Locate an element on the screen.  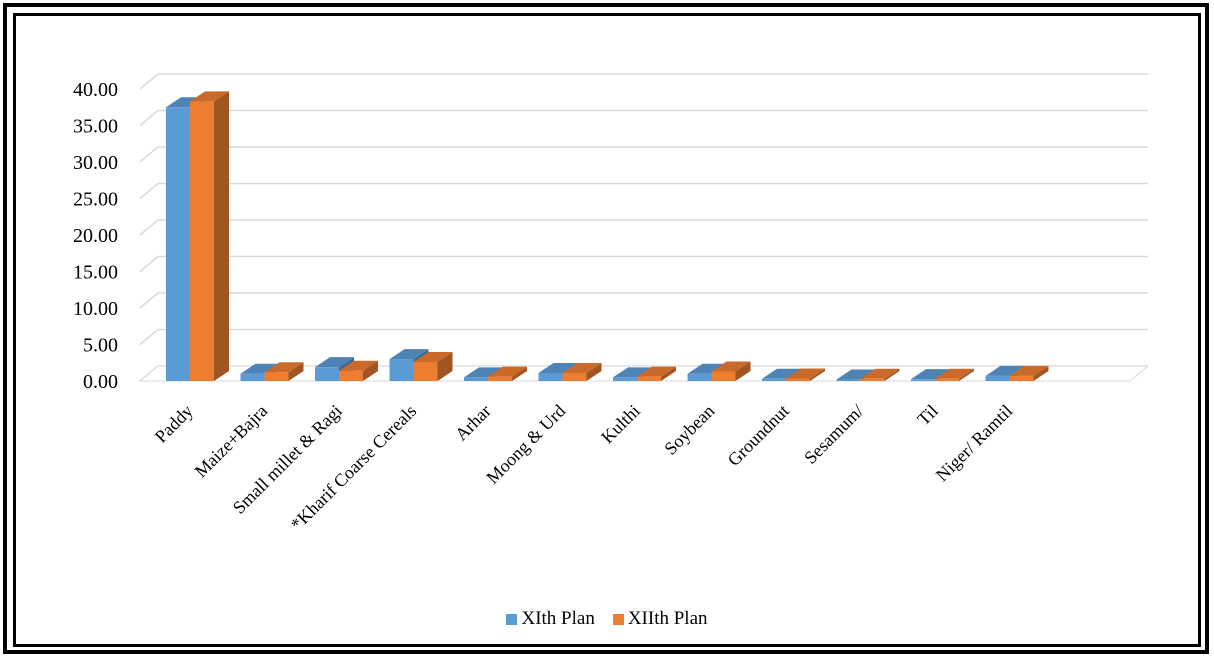
y-tick-label: 0.00 is located at coordinates (100, 382).